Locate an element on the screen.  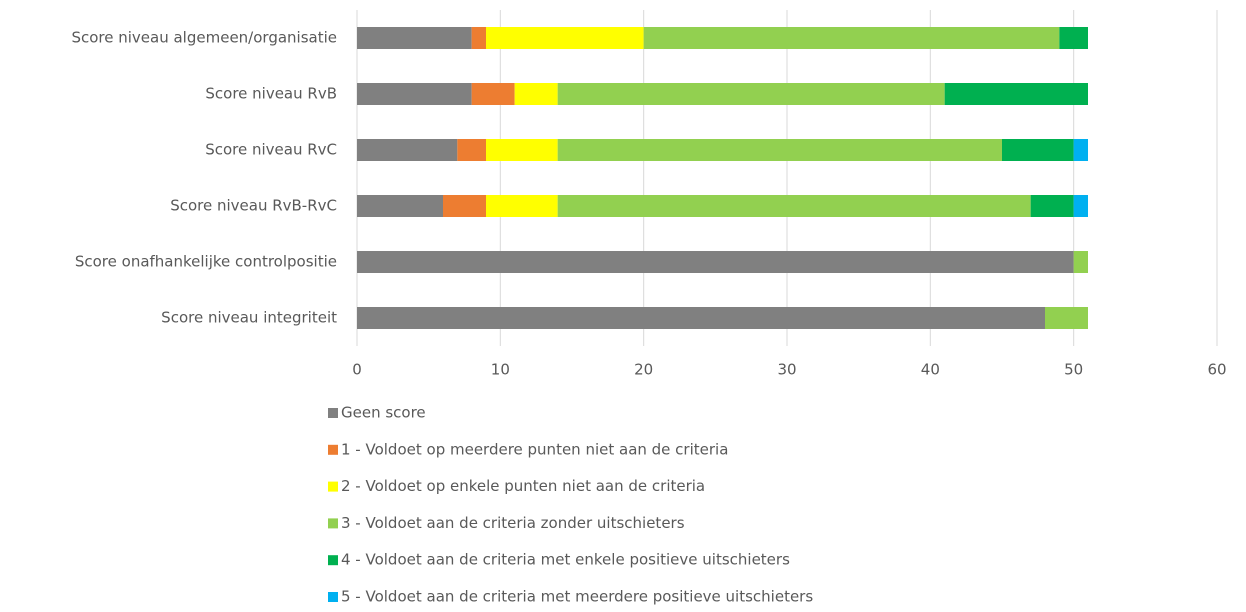
x-tick-label: 10 is located at coordinates (500, 370).